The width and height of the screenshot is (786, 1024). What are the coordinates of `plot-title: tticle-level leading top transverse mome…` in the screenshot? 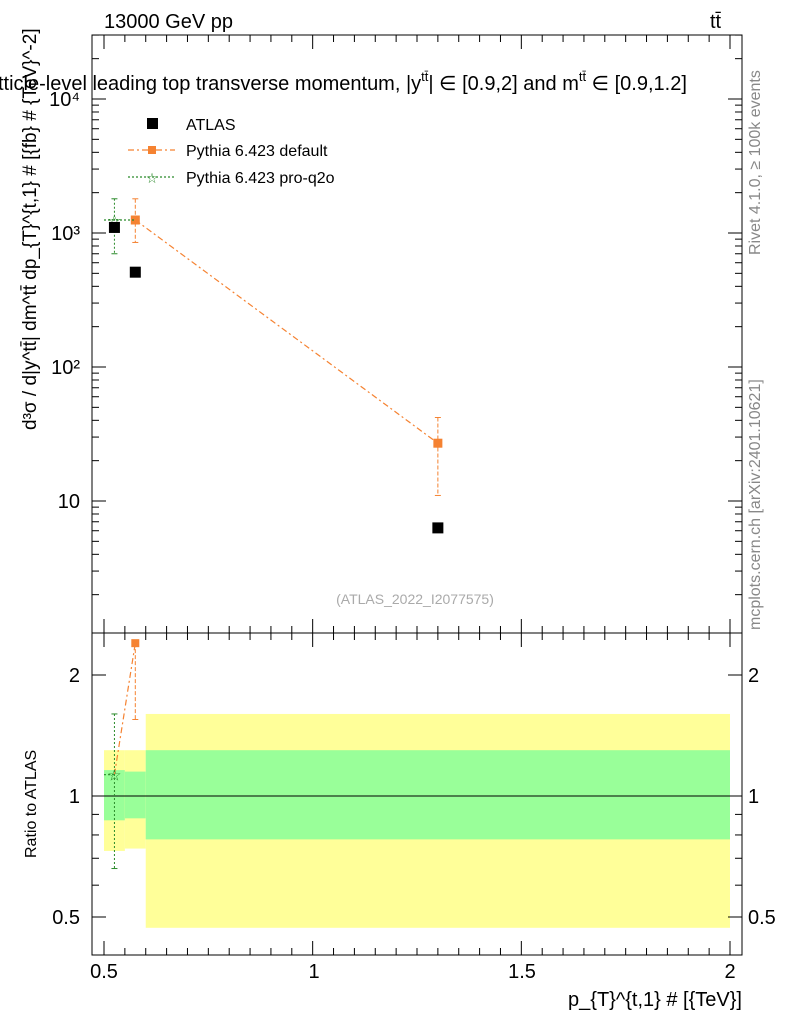 It's located at (343, 82).